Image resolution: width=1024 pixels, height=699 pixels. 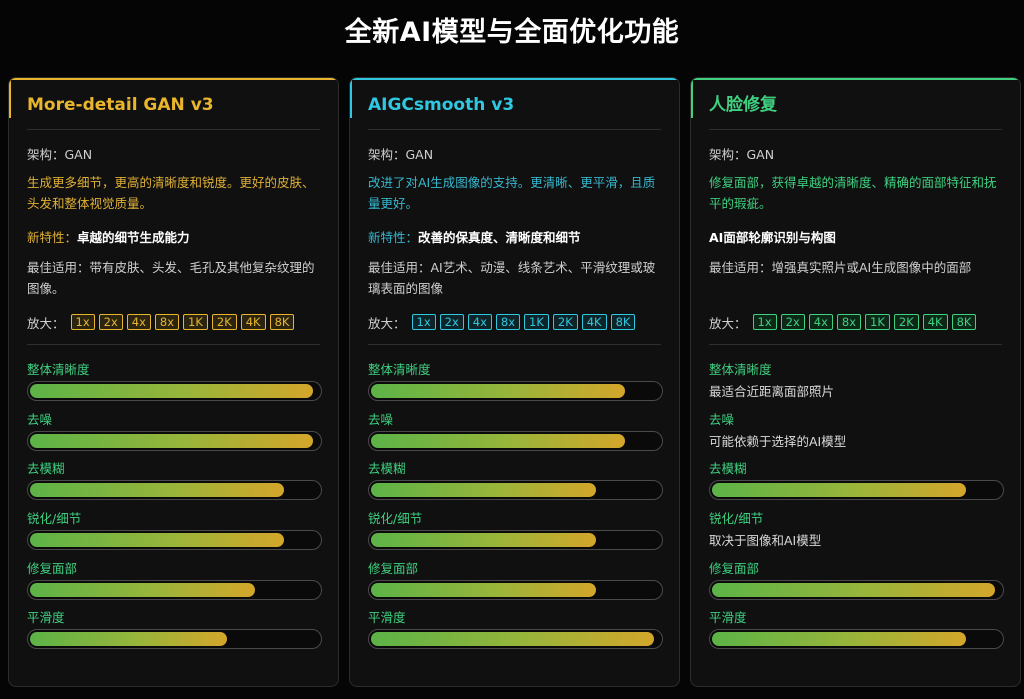 What do you see at coordinates (512, 193) in the screenshot?
I see `description-text: 改进了对AI生成图像的支持。更清晰、更平滑，且质量更好。` at bounding box center [512, 193].